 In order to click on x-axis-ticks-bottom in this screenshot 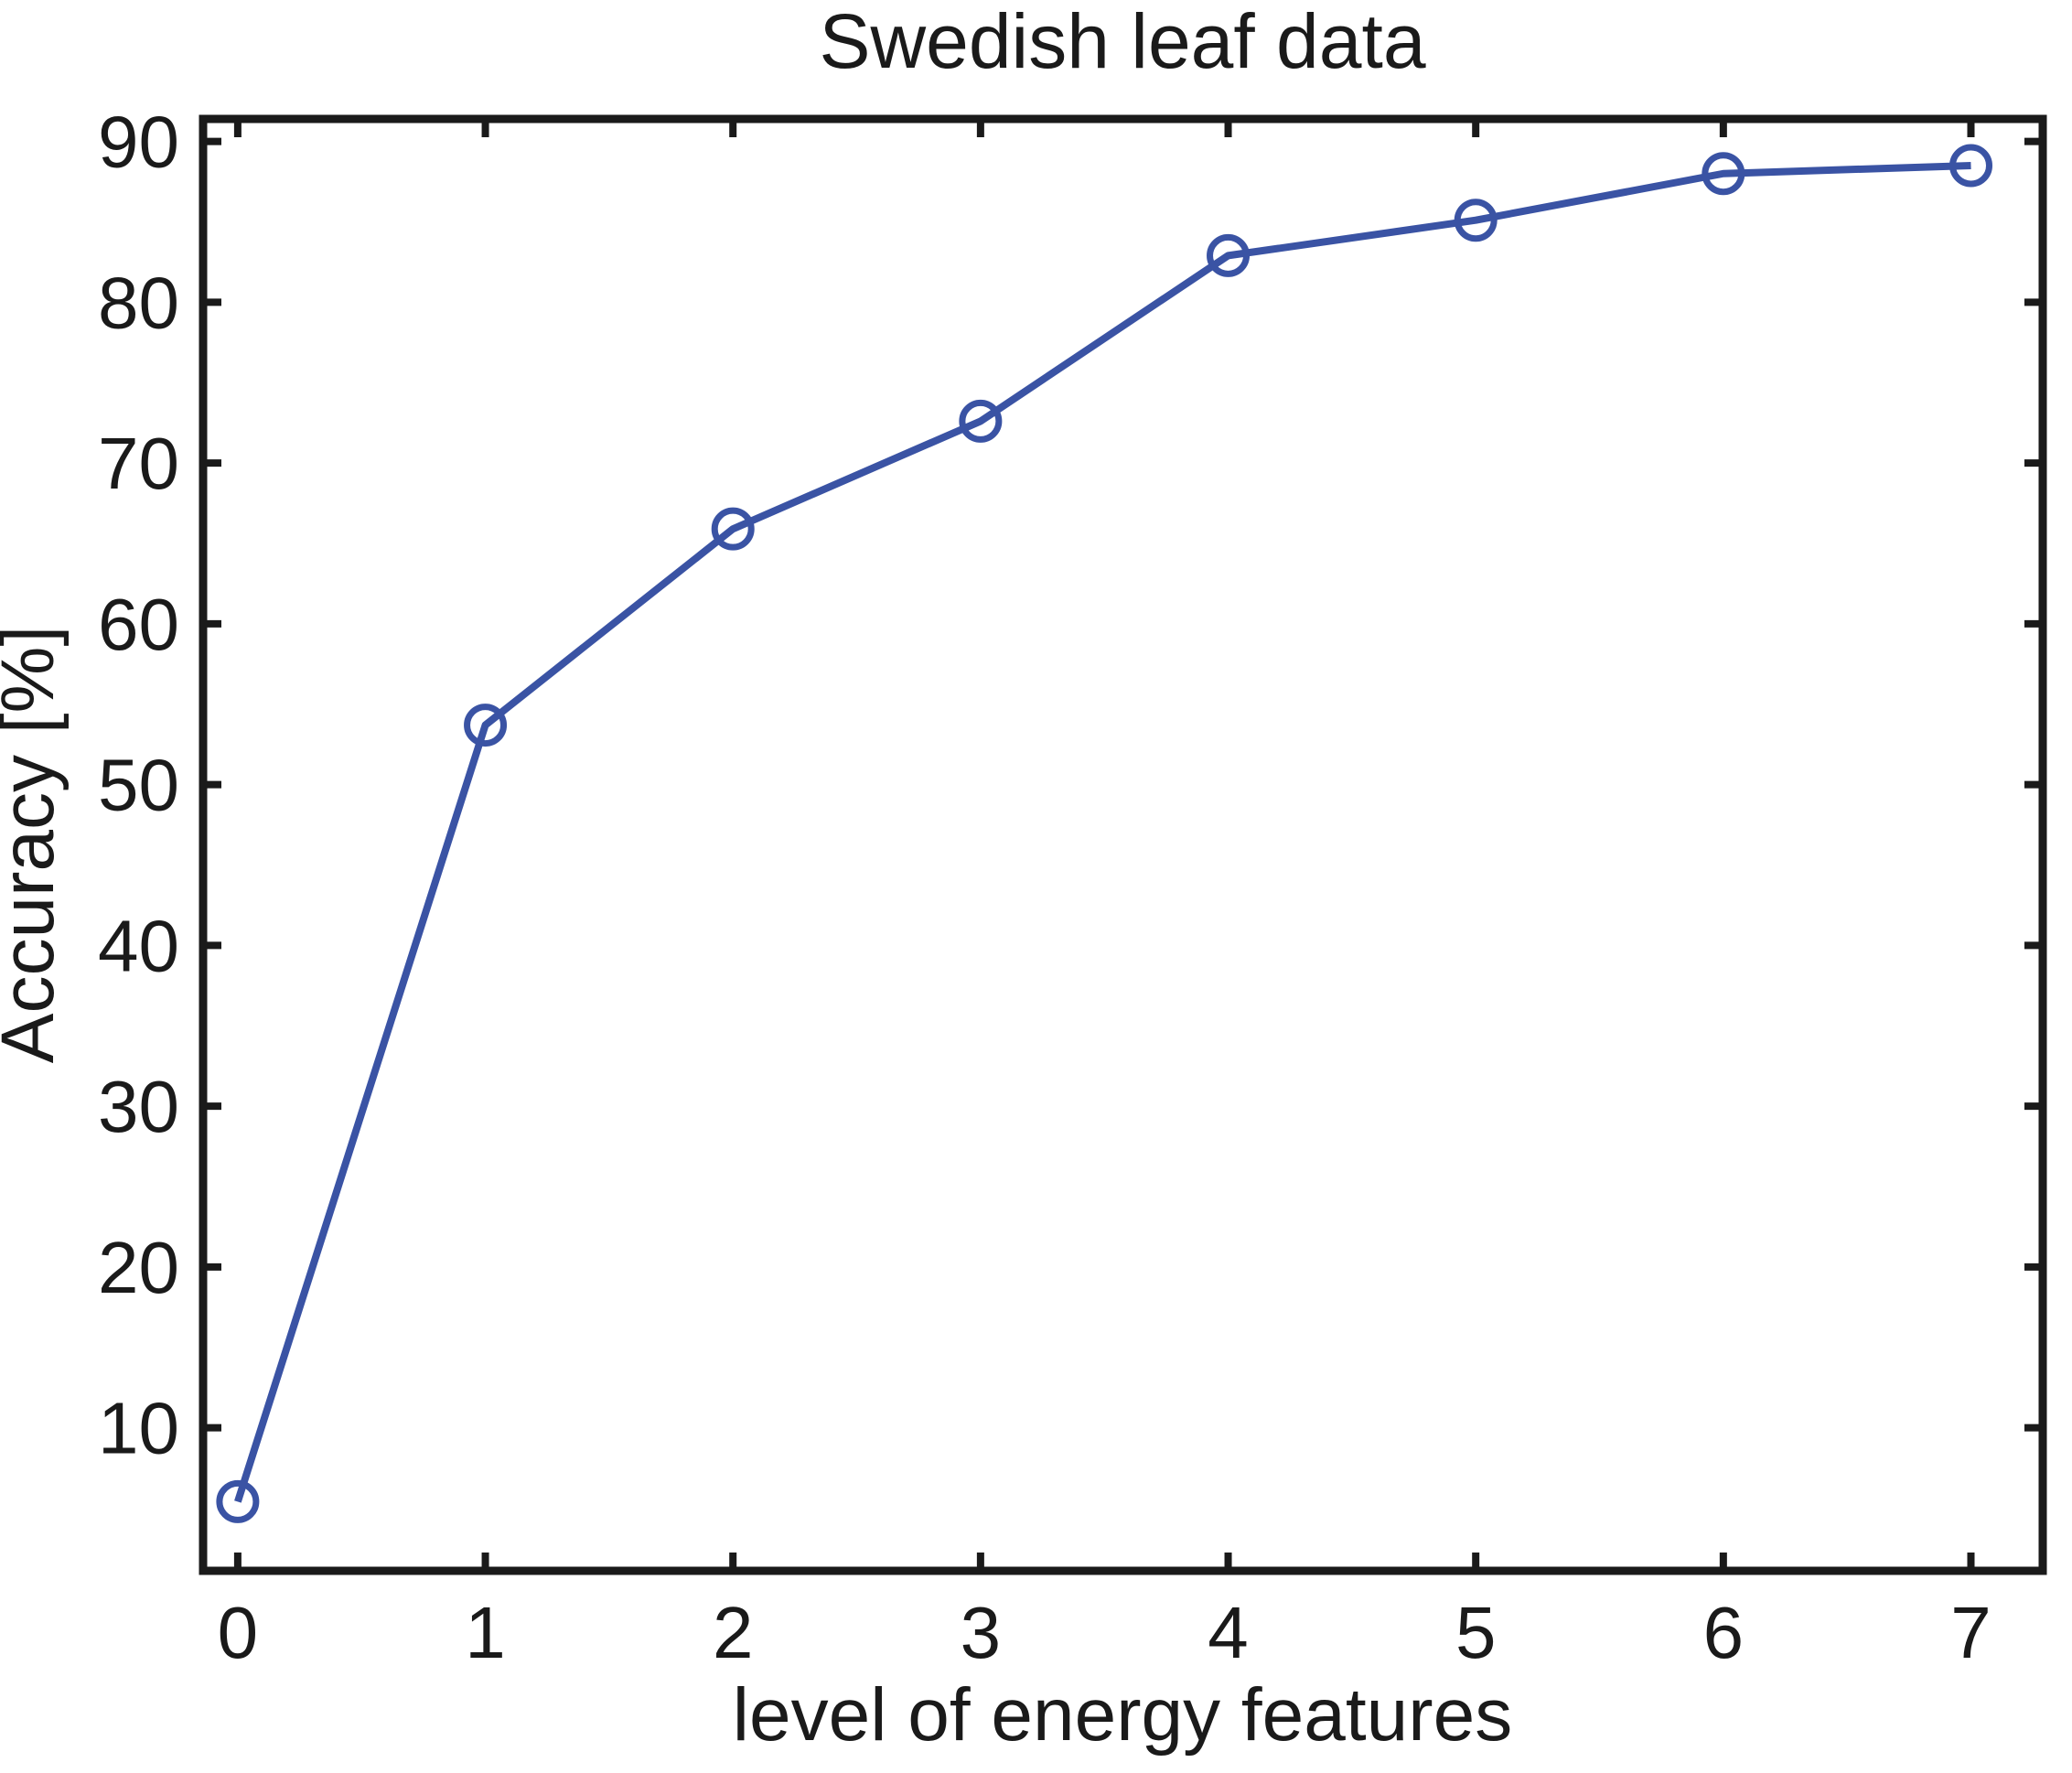, I will do `click(1104, 1562)`.